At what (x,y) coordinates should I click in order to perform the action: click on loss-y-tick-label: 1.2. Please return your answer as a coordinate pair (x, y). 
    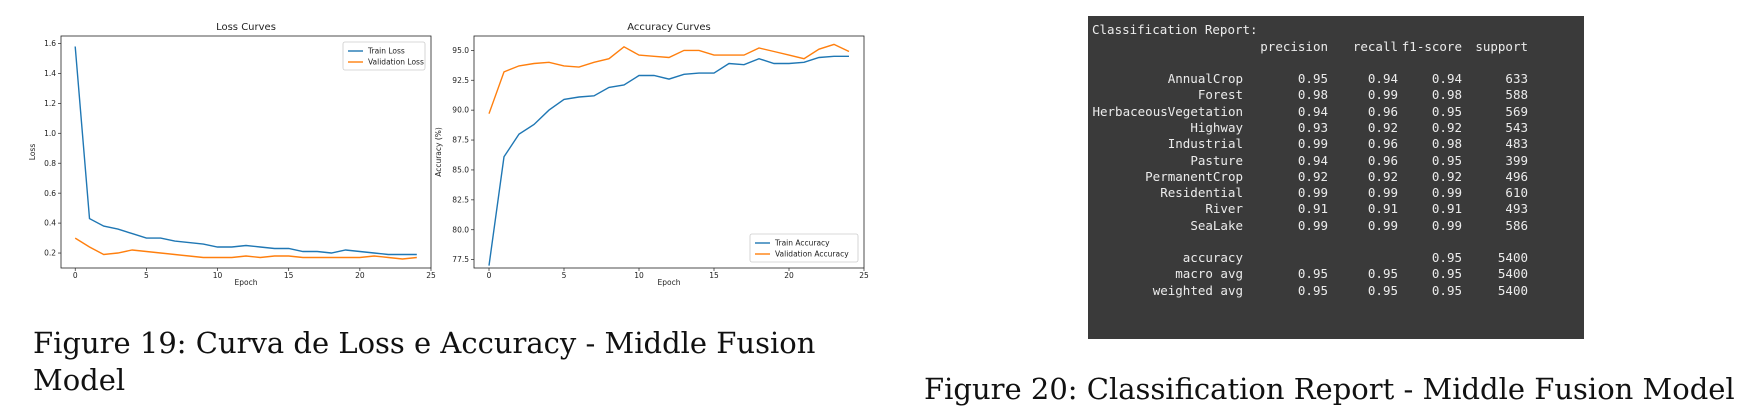
    Looking at the image, I should click on (50, 103).